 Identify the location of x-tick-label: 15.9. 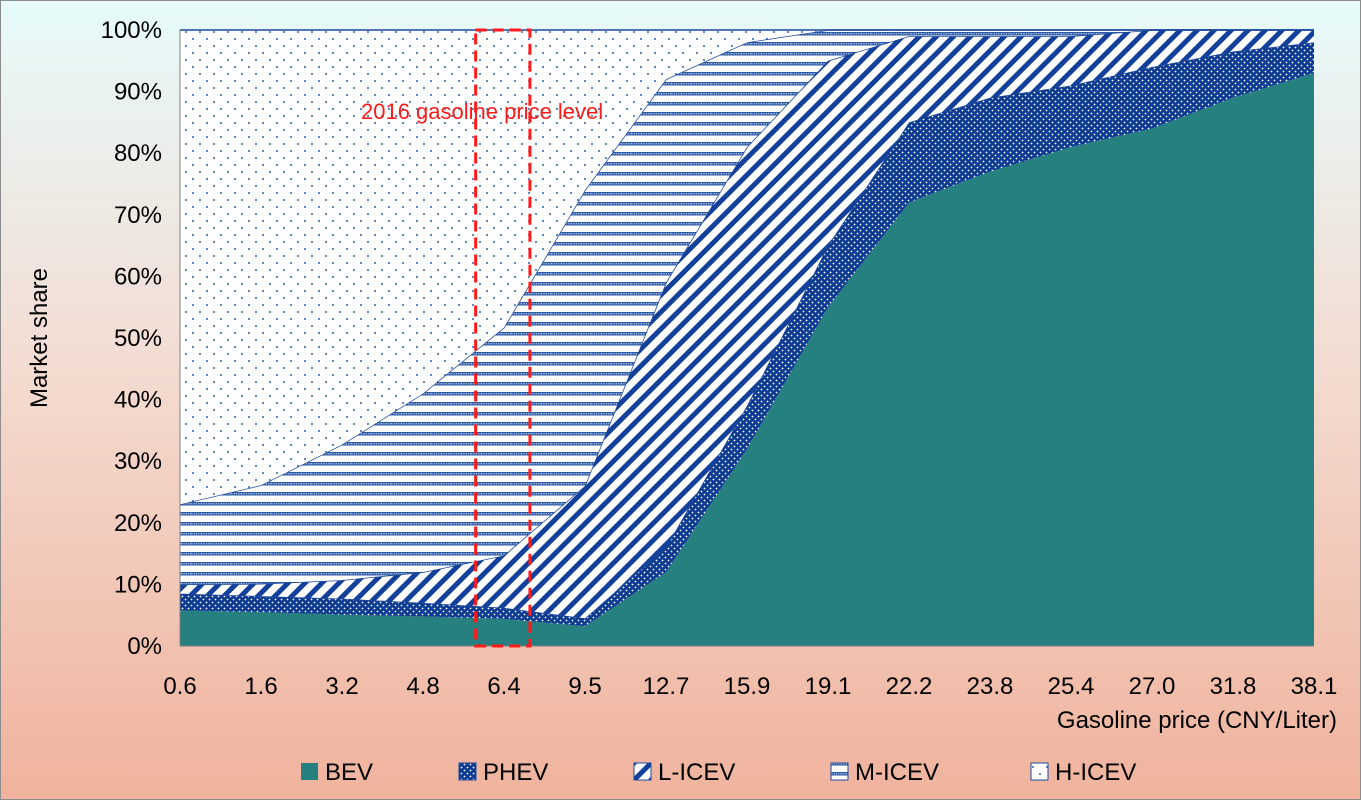
(747, 686).